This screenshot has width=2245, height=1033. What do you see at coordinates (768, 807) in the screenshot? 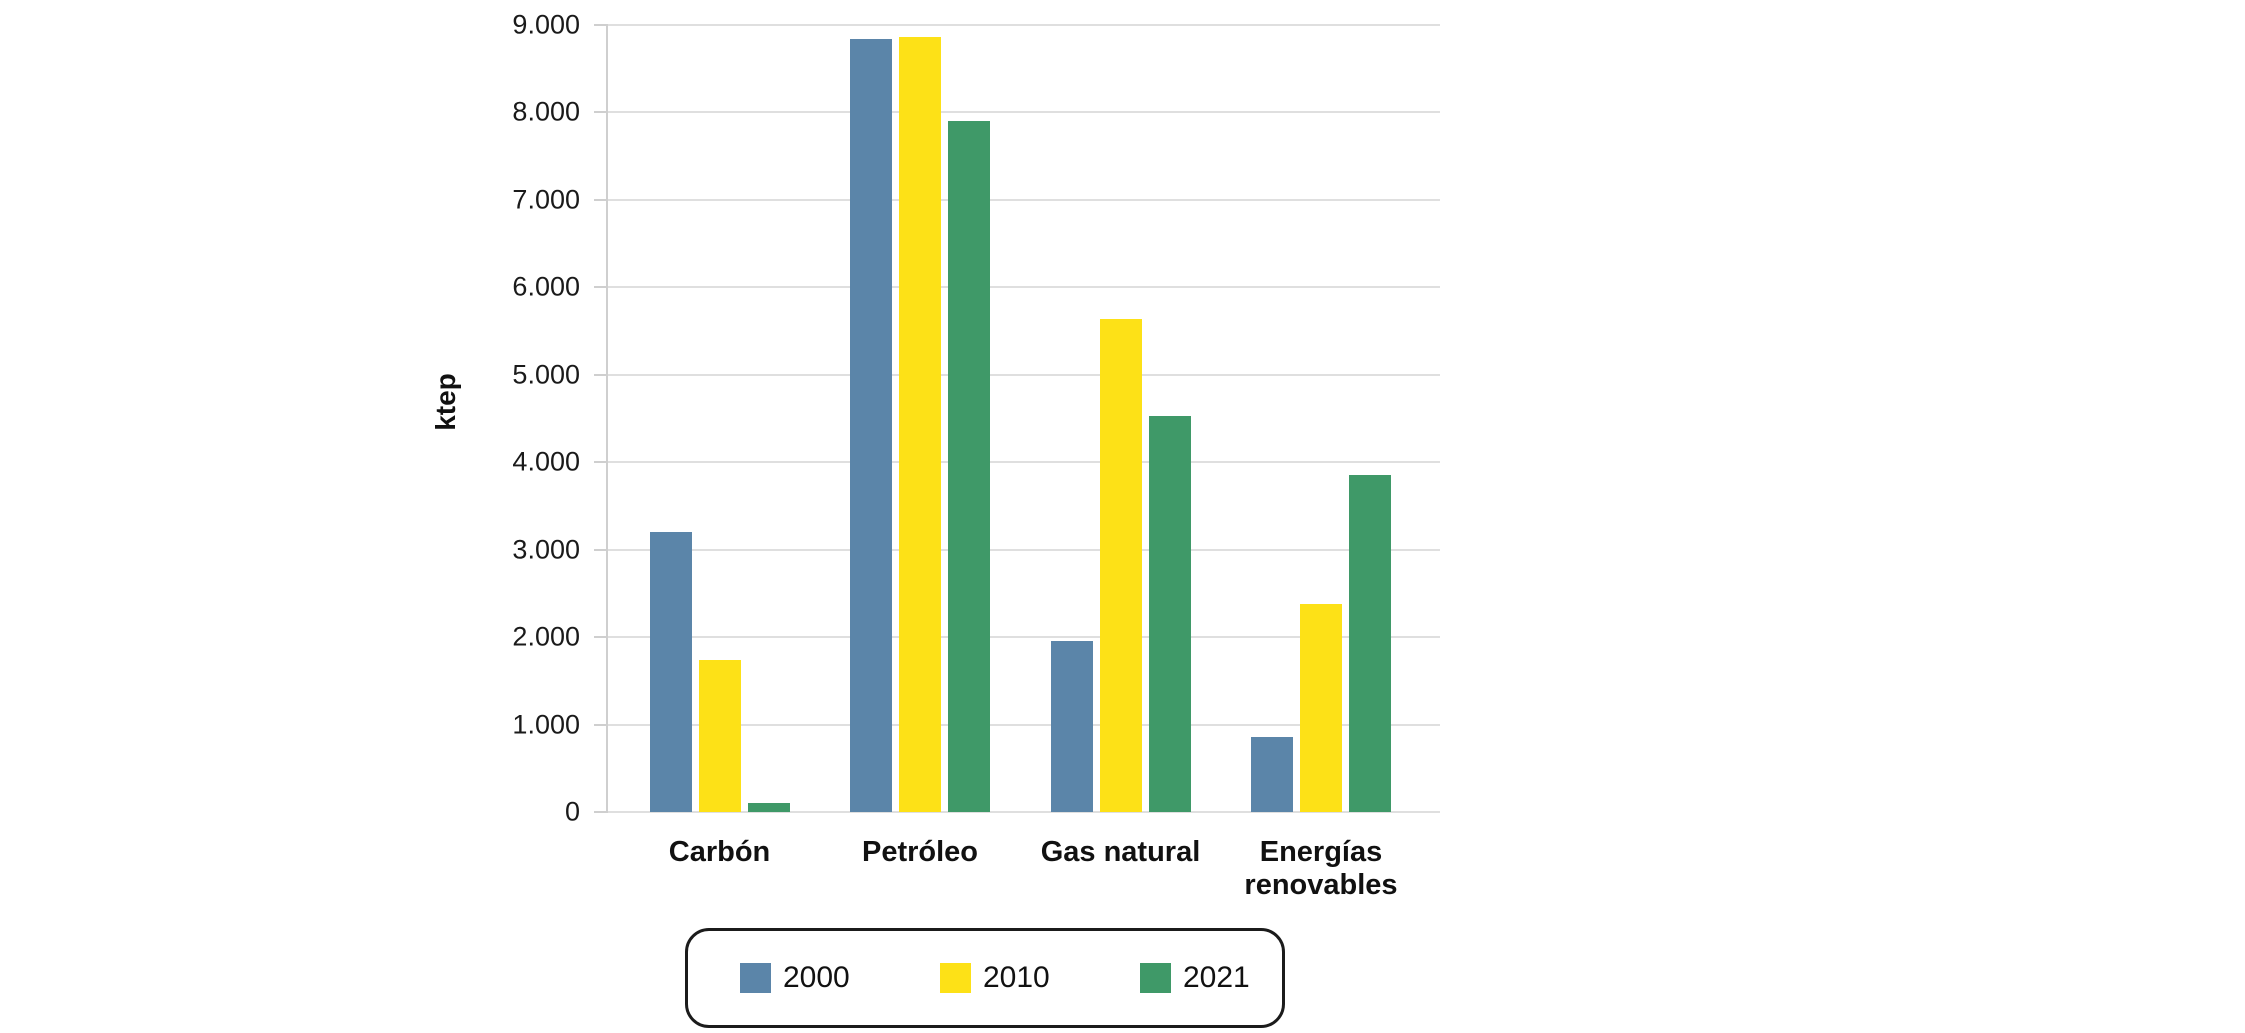
I see `bar-carbon-2021` at bounding box center [768, 807].